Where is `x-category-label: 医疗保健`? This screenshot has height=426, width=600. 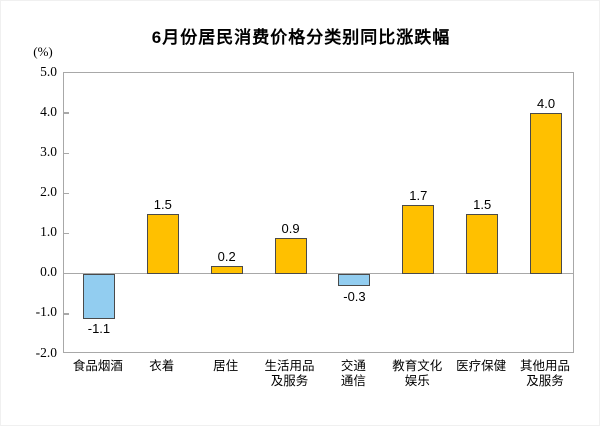 x-category-label: 医疗保健 is located at coordinates (481, 366).